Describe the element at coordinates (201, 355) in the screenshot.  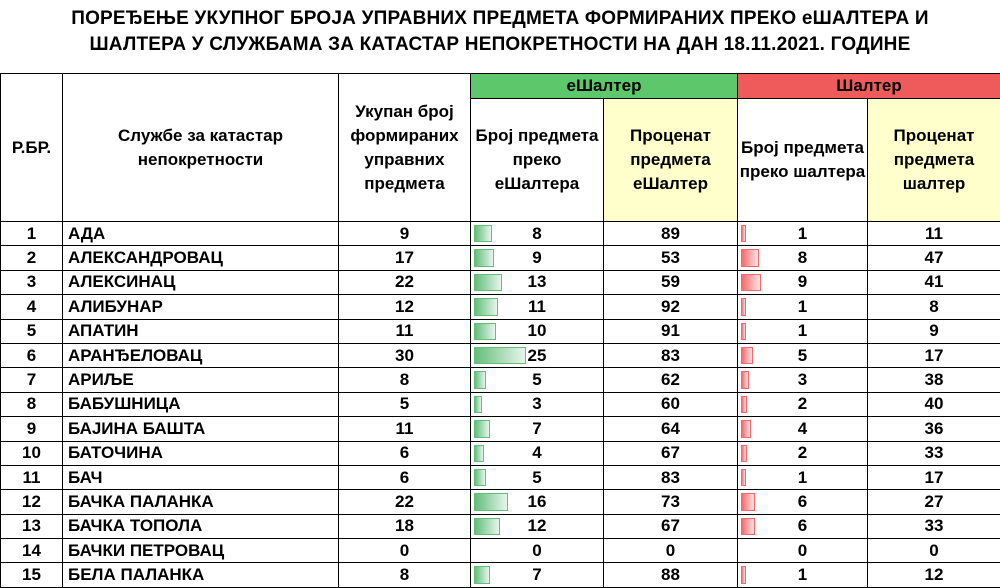
I see `cell-service-name: АРАНЂЕЛОВАЦ` at that location.